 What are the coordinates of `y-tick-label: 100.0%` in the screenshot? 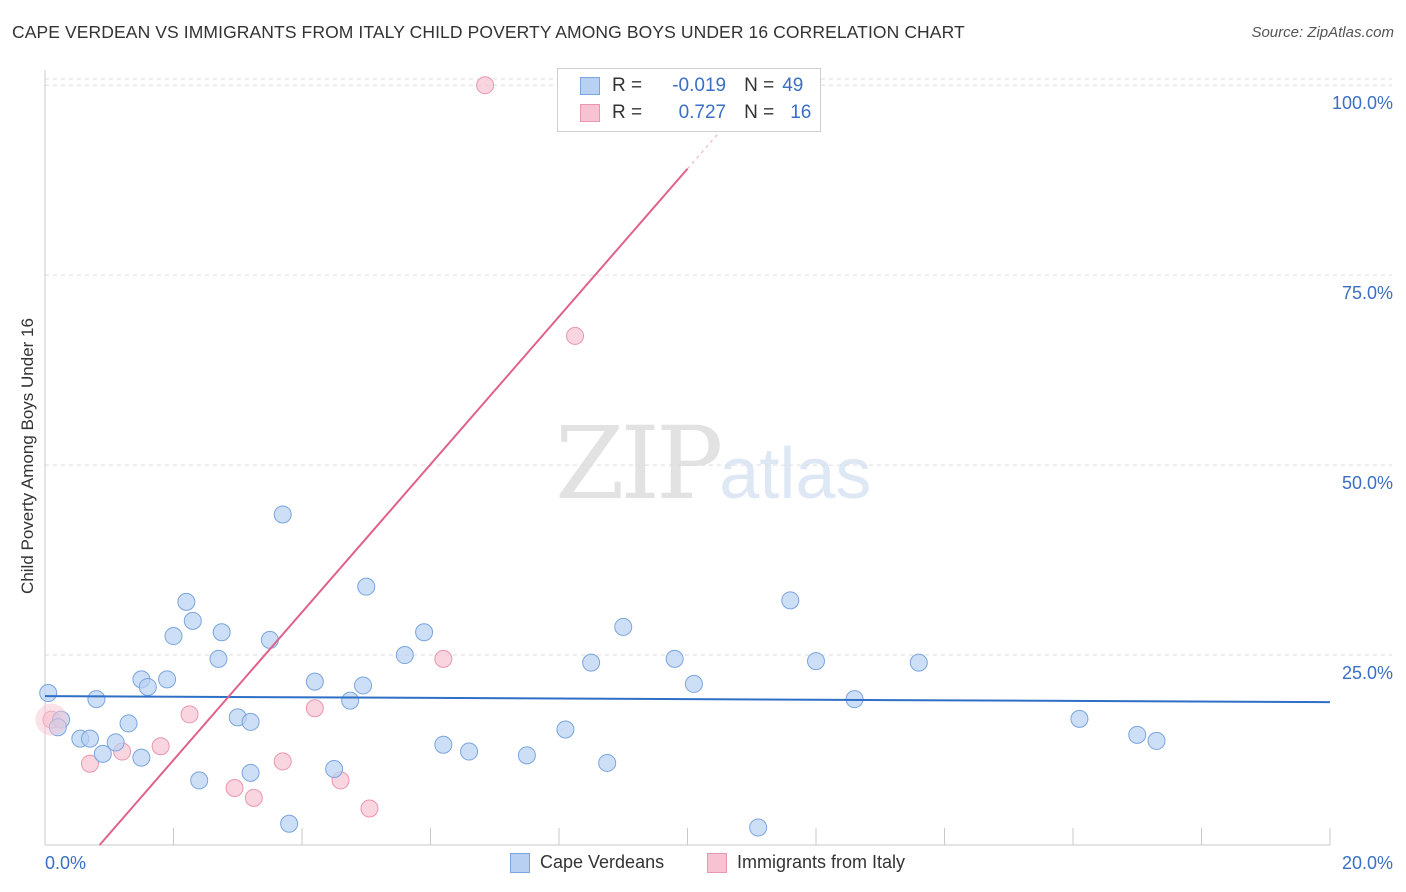 It's located at (1362, 103).